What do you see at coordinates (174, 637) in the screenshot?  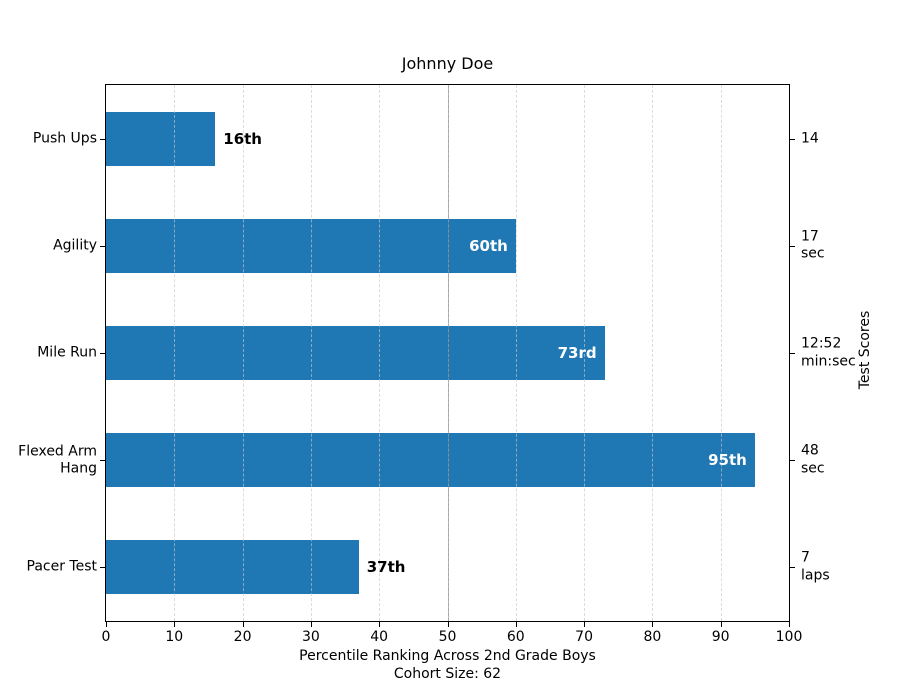 I see `x-tick-label-10: 10` at bounding box center [174, 637].